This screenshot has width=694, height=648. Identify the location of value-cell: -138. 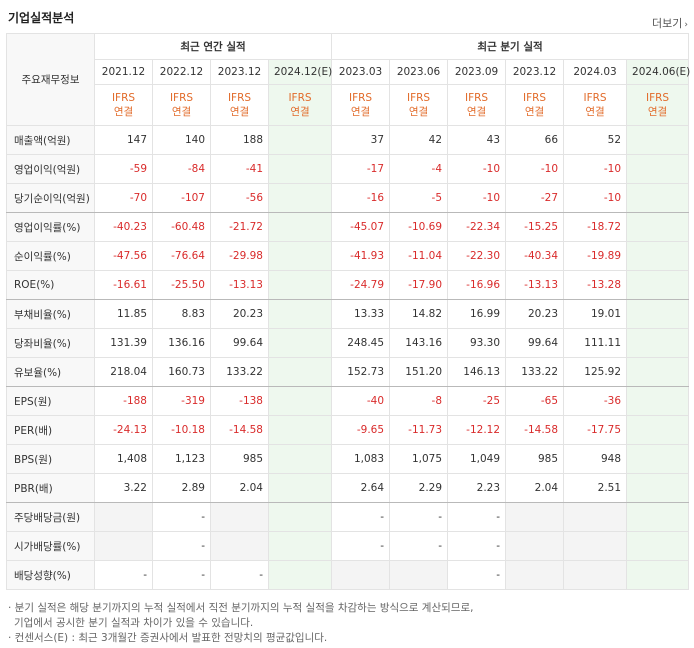
(239, 401).